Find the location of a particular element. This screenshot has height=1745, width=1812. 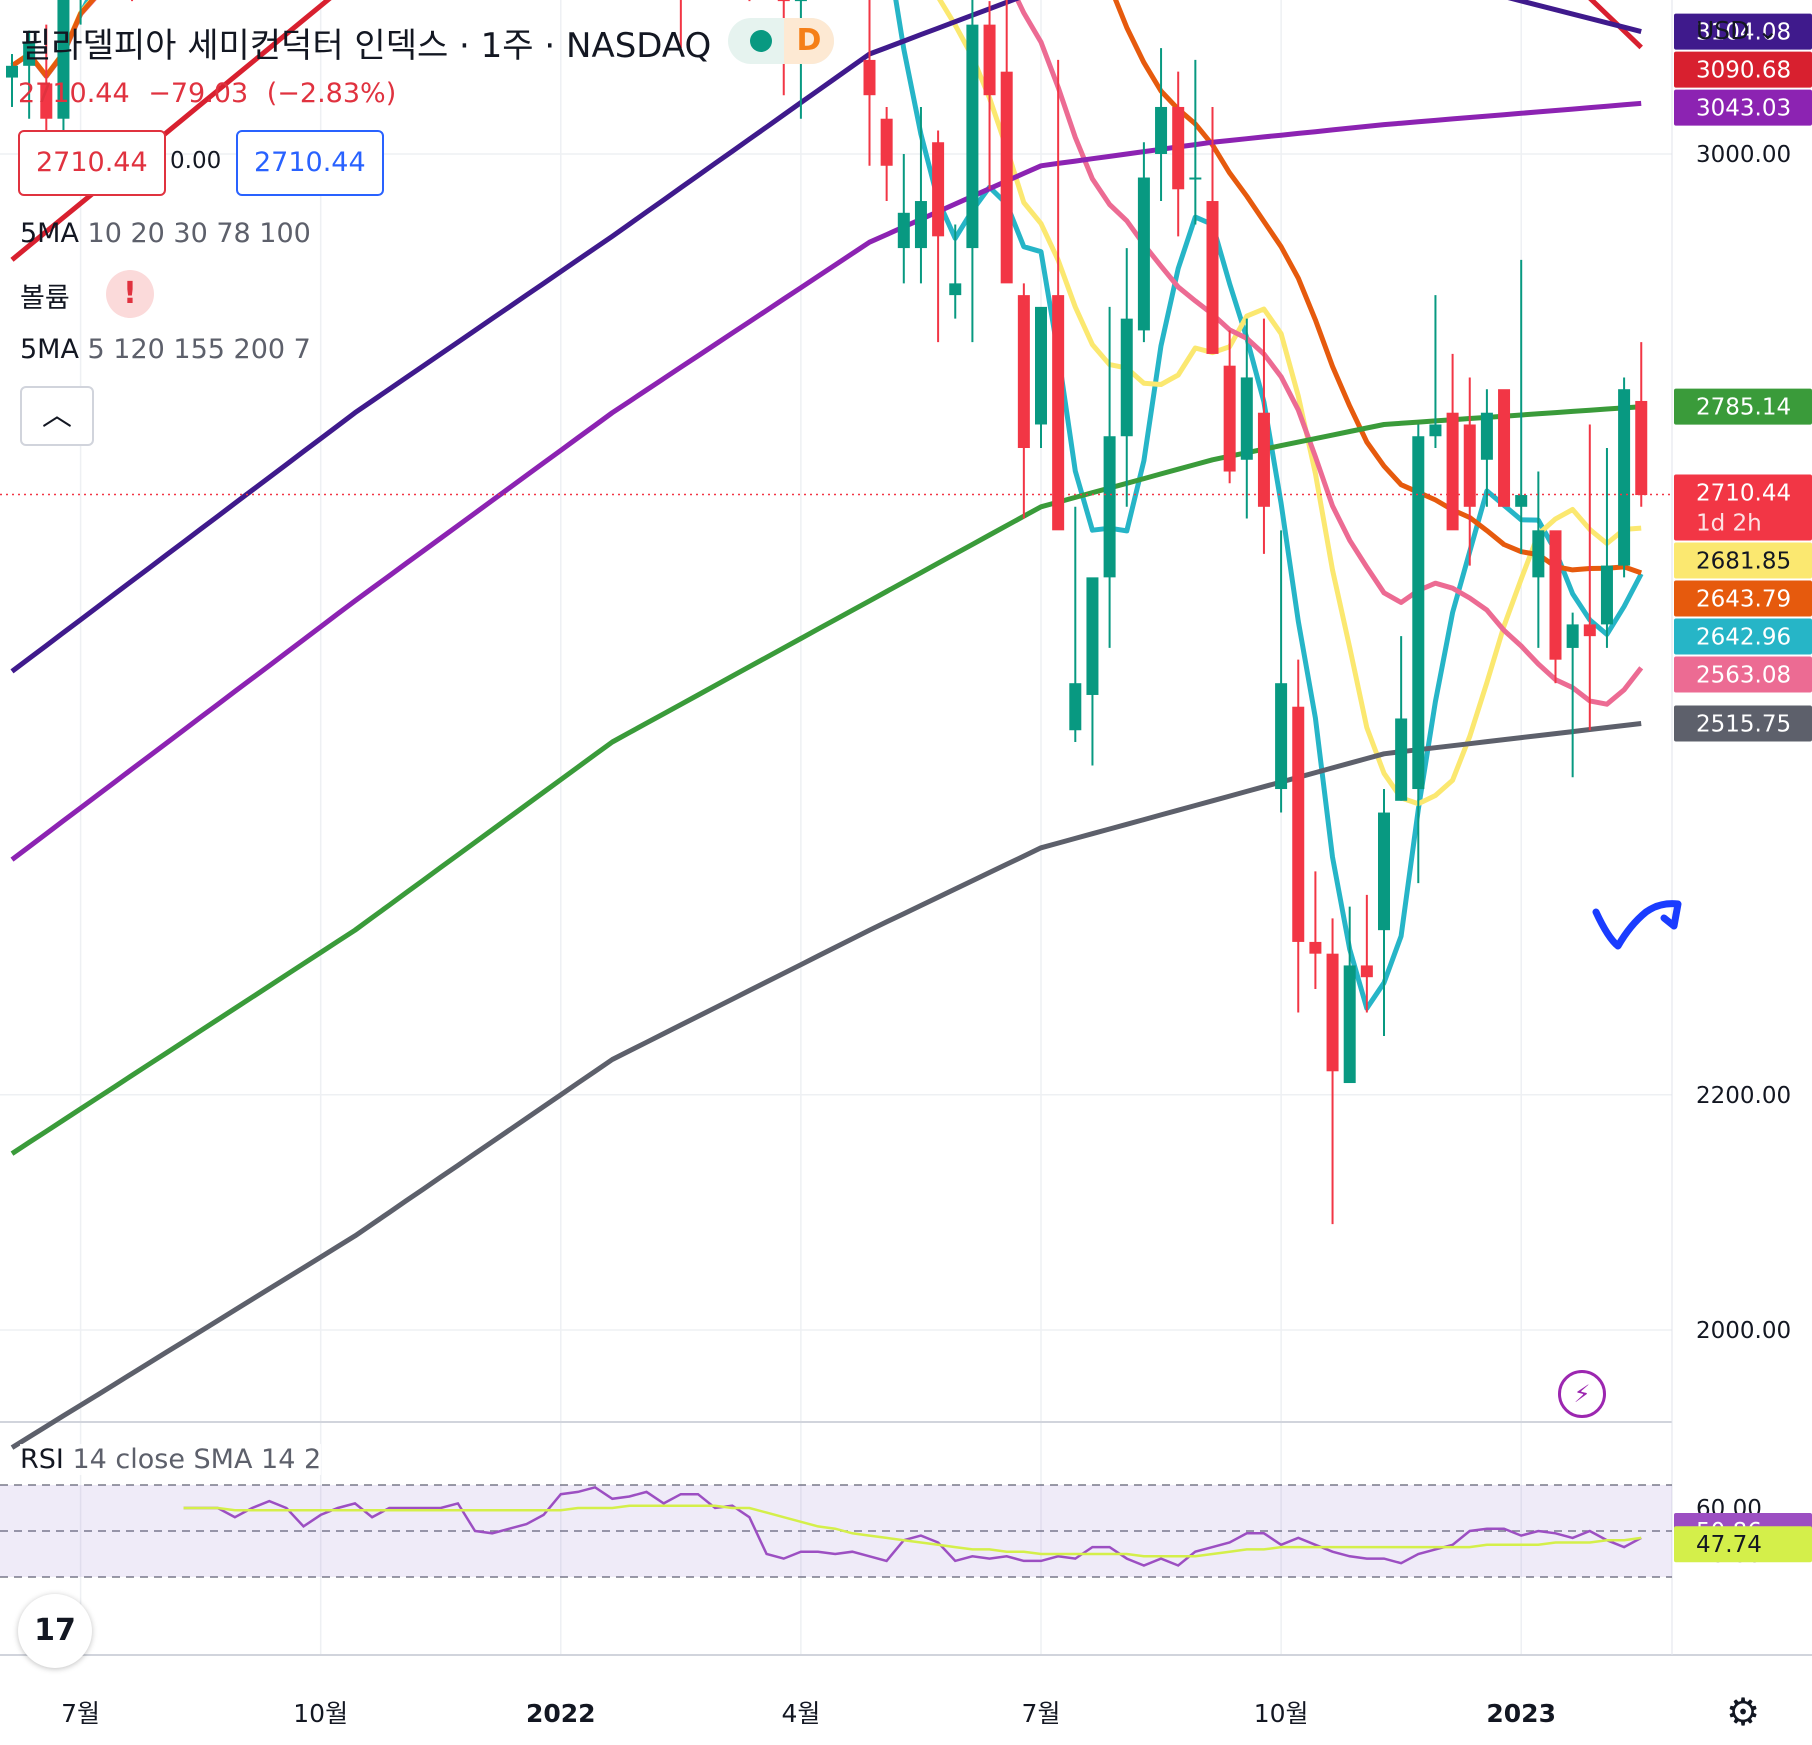

price-label-text: 3104.08 is located at coordinates (1743, 33).